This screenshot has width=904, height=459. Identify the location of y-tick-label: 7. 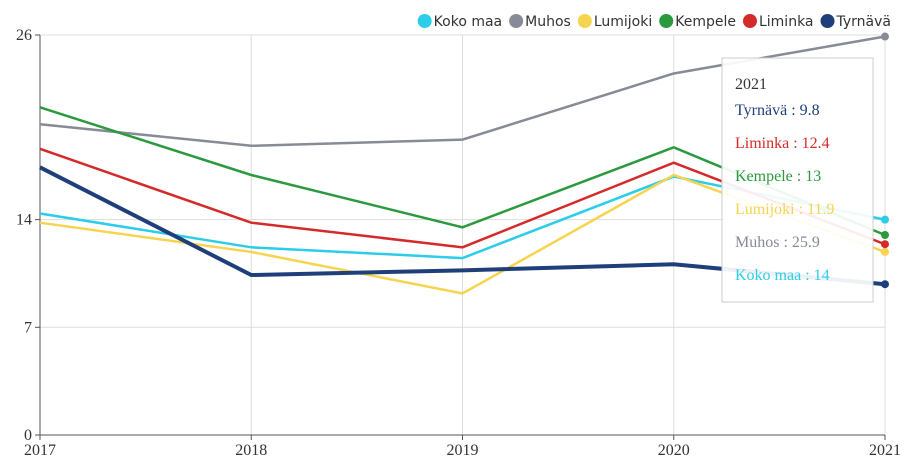
(28, 327).